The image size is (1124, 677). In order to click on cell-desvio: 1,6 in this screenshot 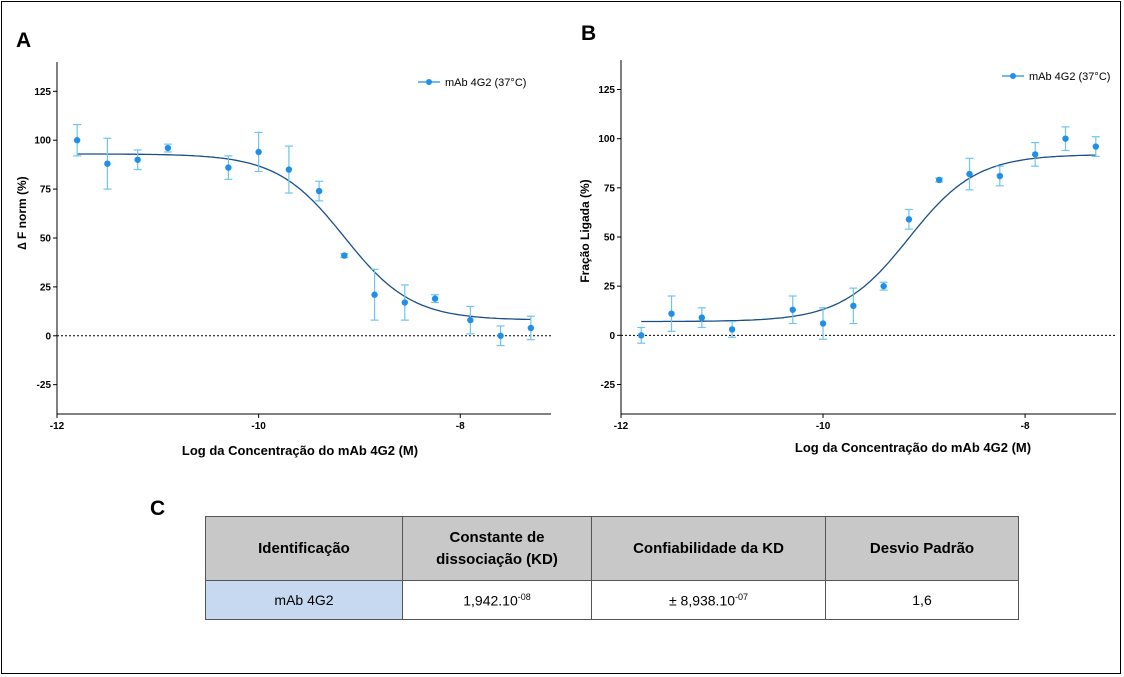, I will do `click(922, 600)`.